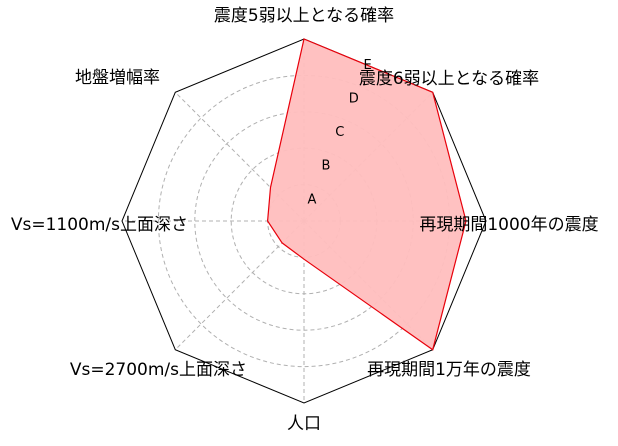  What do you see at coordinates (449, 79) in the screenshot?
I see `axis-label-2: 震度6弱以上となる確率` at bounding box center [449, 79].